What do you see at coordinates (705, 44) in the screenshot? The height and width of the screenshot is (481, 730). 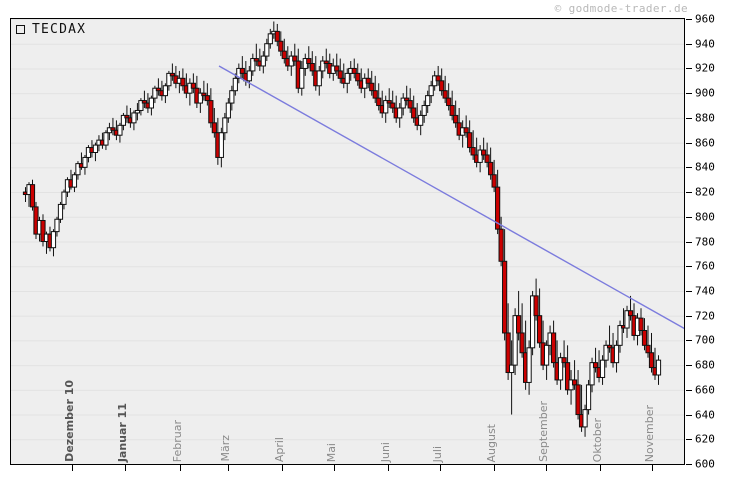 I see `y-axis-label: 940` at bounding box center [705, 44].